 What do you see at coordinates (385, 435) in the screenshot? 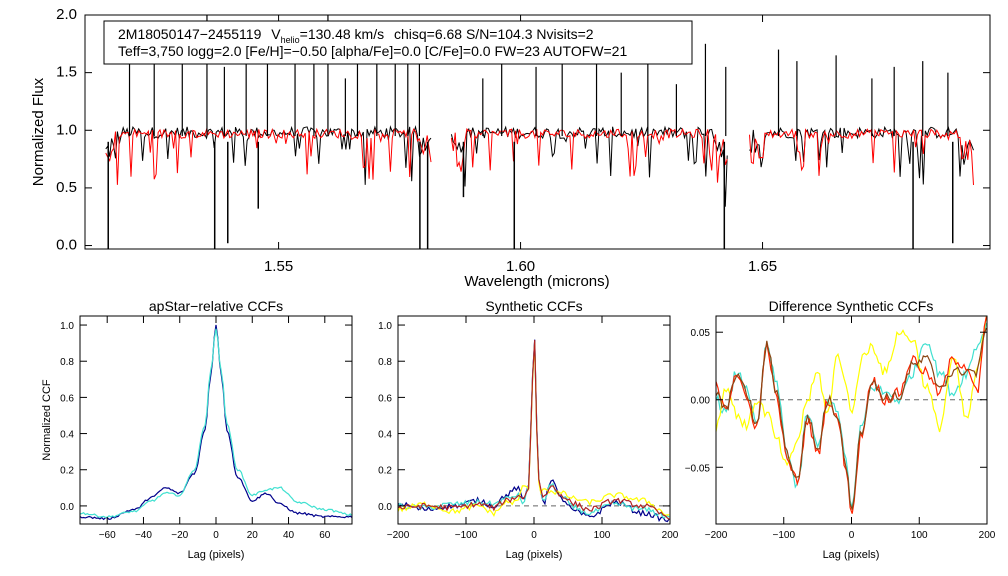
I see `synthetic-ccf-y-tick-label: 0.4` at bounding box center [385, 435].